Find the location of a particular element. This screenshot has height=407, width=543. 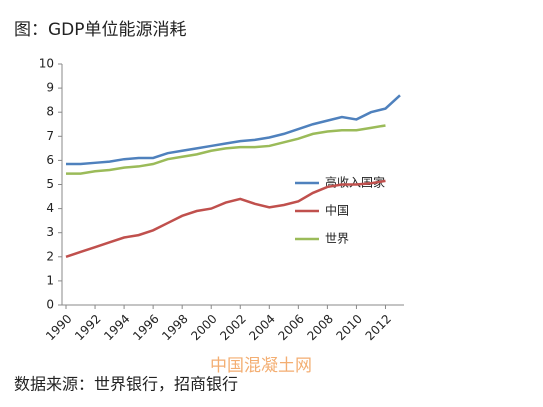

y-tick-label: 0 is located at coordinates (50, 305).